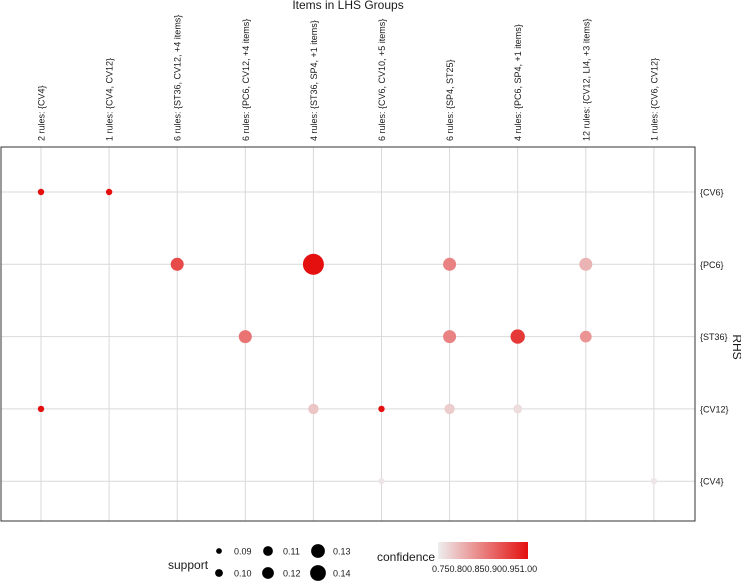 The height and width of the screenshot is (588, 741). I want to click on support-legend-label: 0.09, so click(243, 552).